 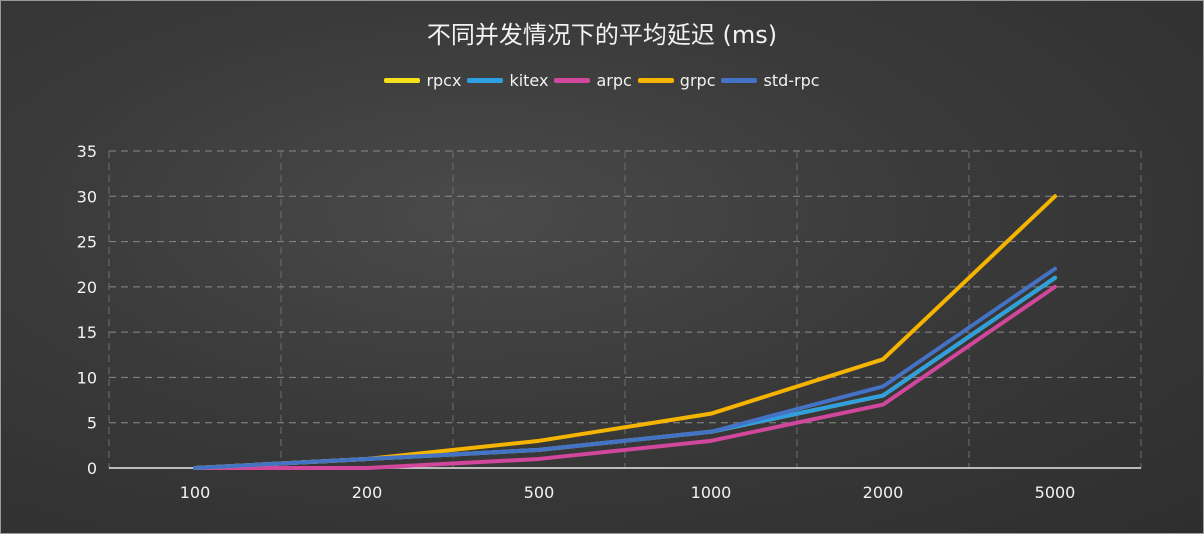 What do you see at coordinates (883, 492) in the screenshot?
I see `x-tick-label: 2000` at bounding box center [883, 492].